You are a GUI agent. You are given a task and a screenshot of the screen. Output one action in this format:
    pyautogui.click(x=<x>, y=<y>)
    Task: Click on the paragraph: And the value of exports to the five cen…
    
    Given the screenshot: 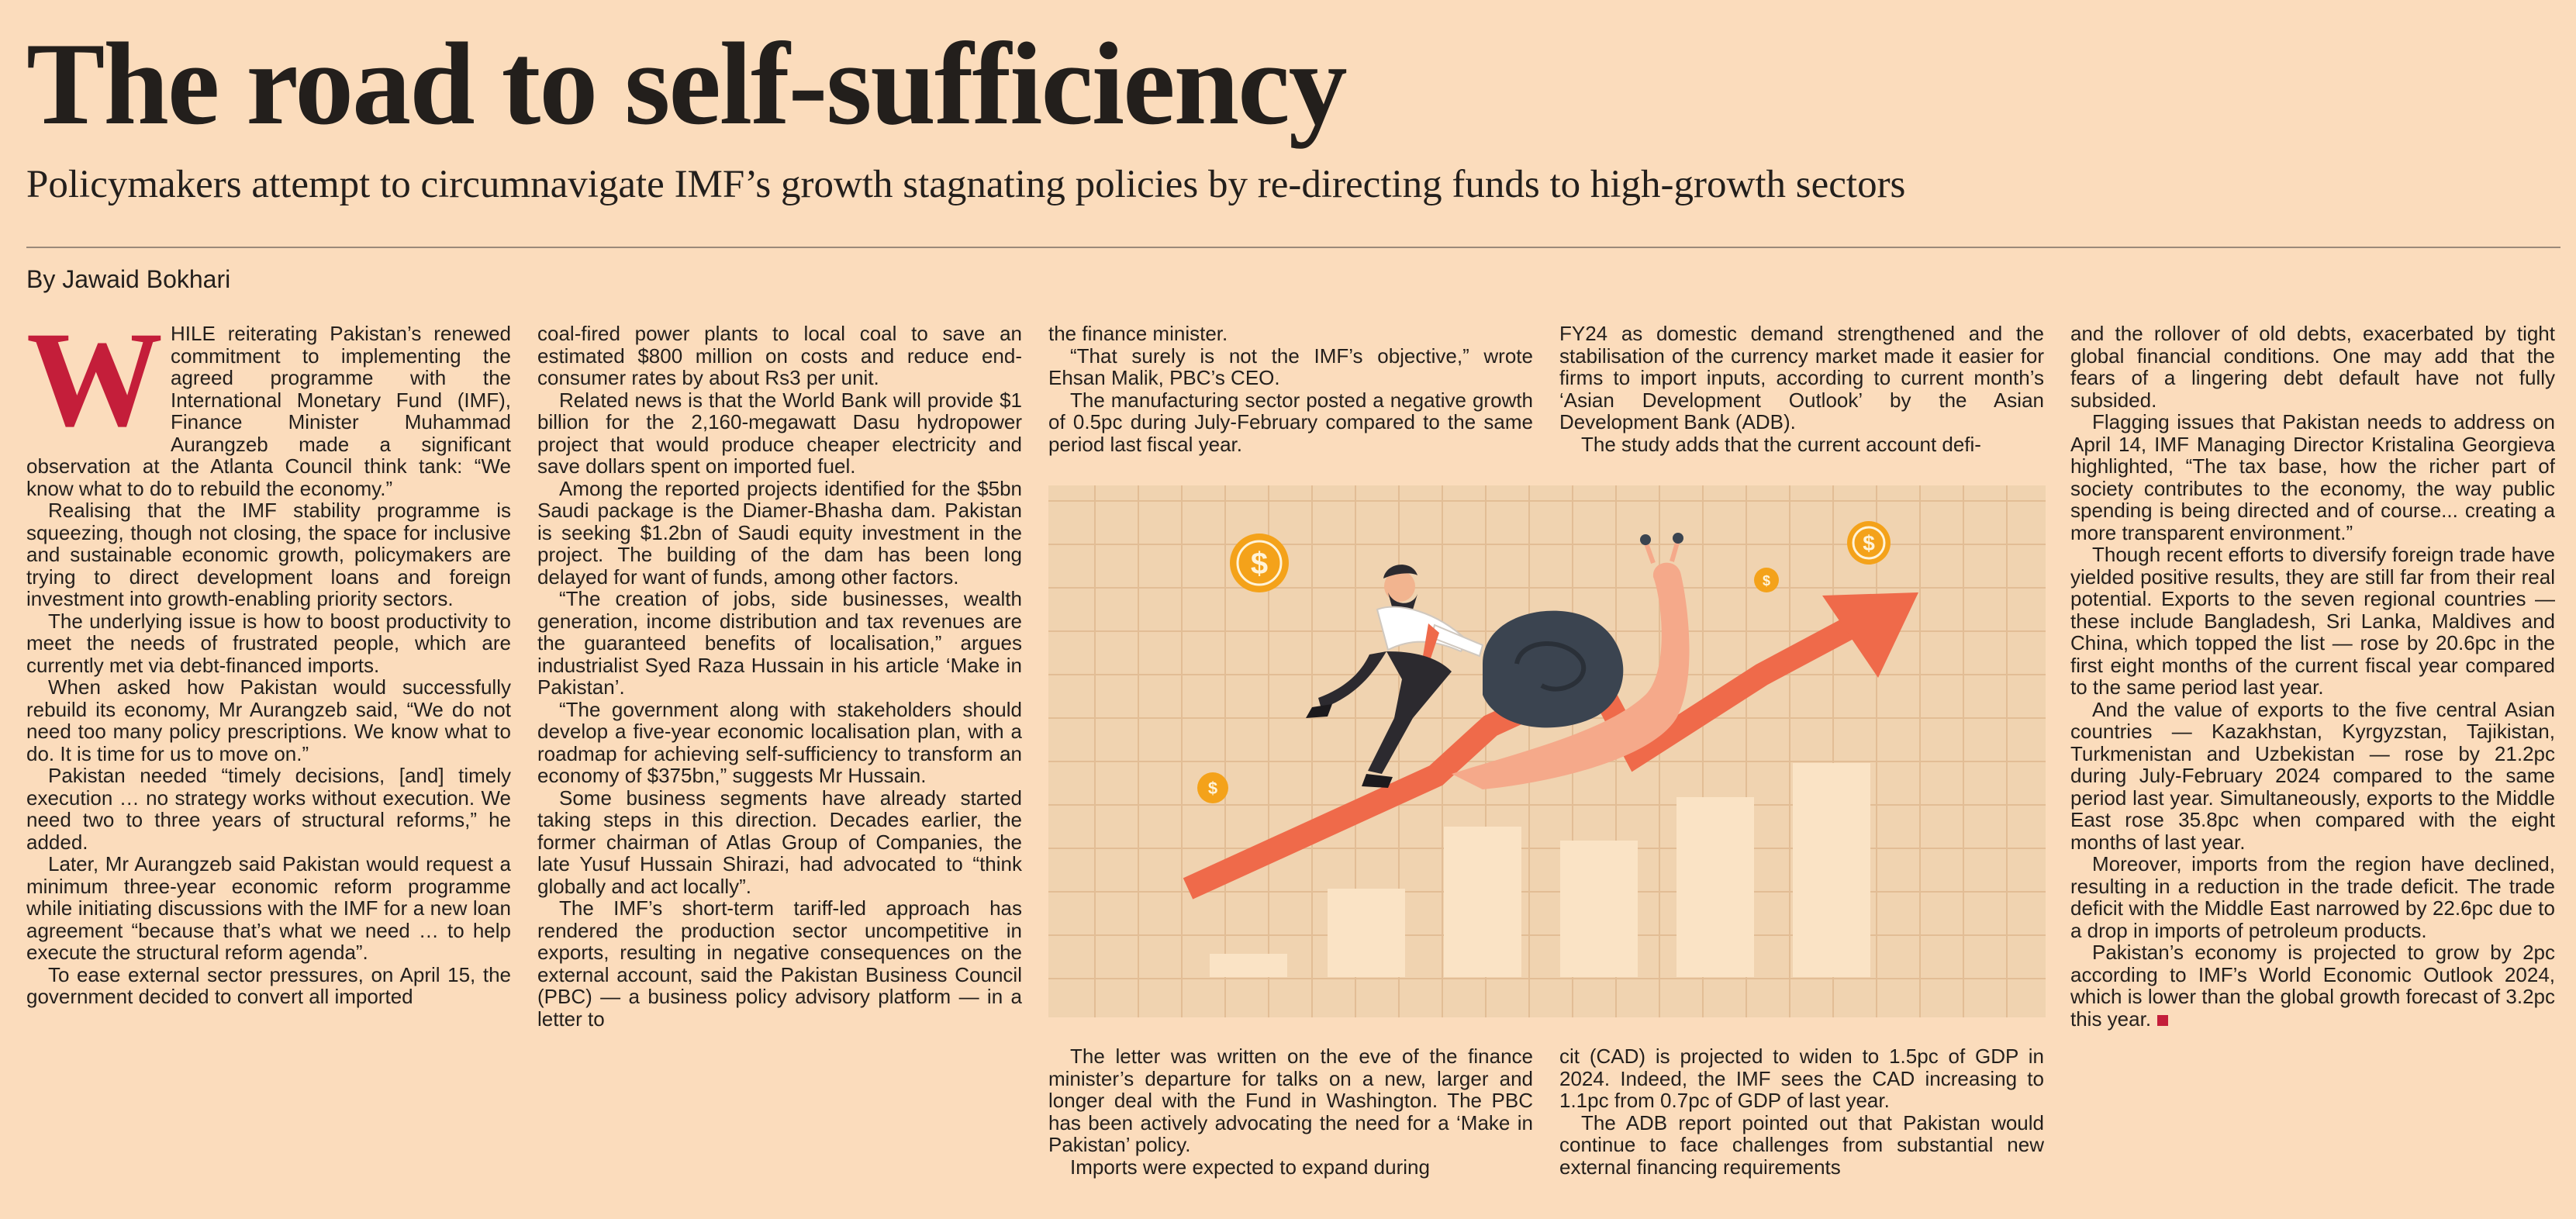 What is the action you would take?
    pyautogui.click(x=2312, y=775)
    